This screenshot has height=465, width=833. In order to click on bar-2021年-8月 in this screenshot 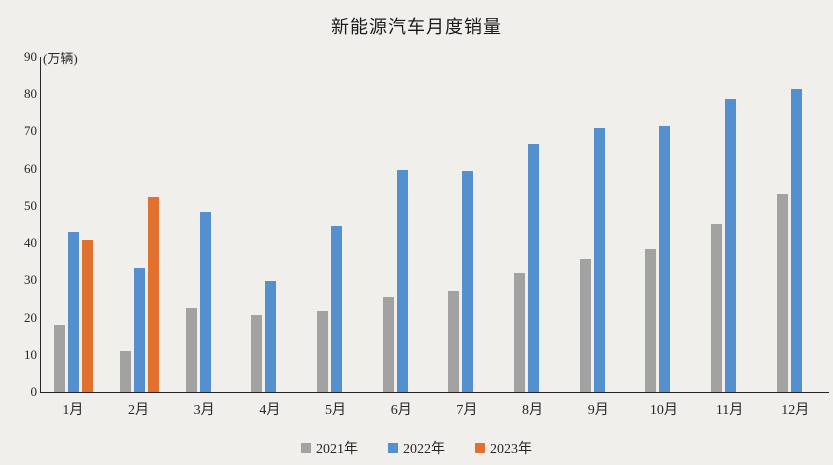, I will do `click(520, 332)`.